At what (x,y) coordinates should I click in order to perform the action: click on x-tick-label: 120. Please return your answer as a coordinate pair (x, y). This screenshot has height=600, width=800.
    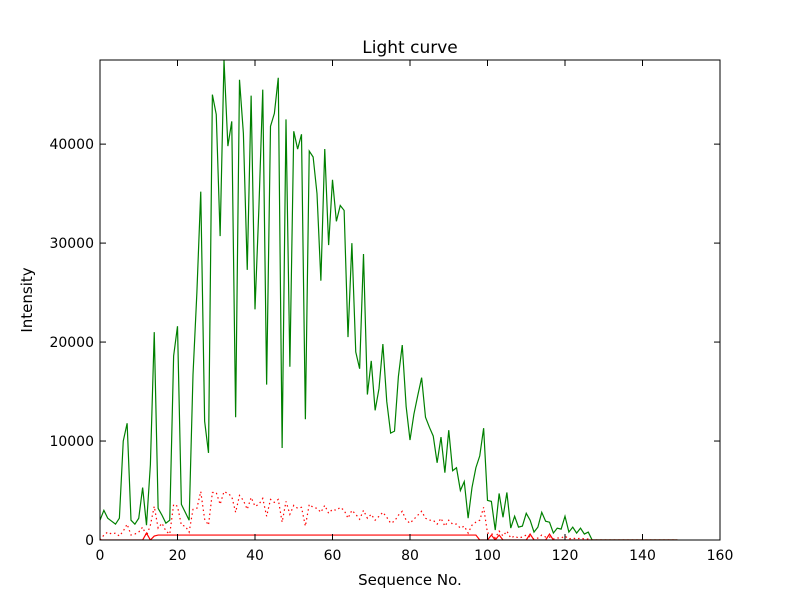
    Looking at the image, I should click on (565, 556).